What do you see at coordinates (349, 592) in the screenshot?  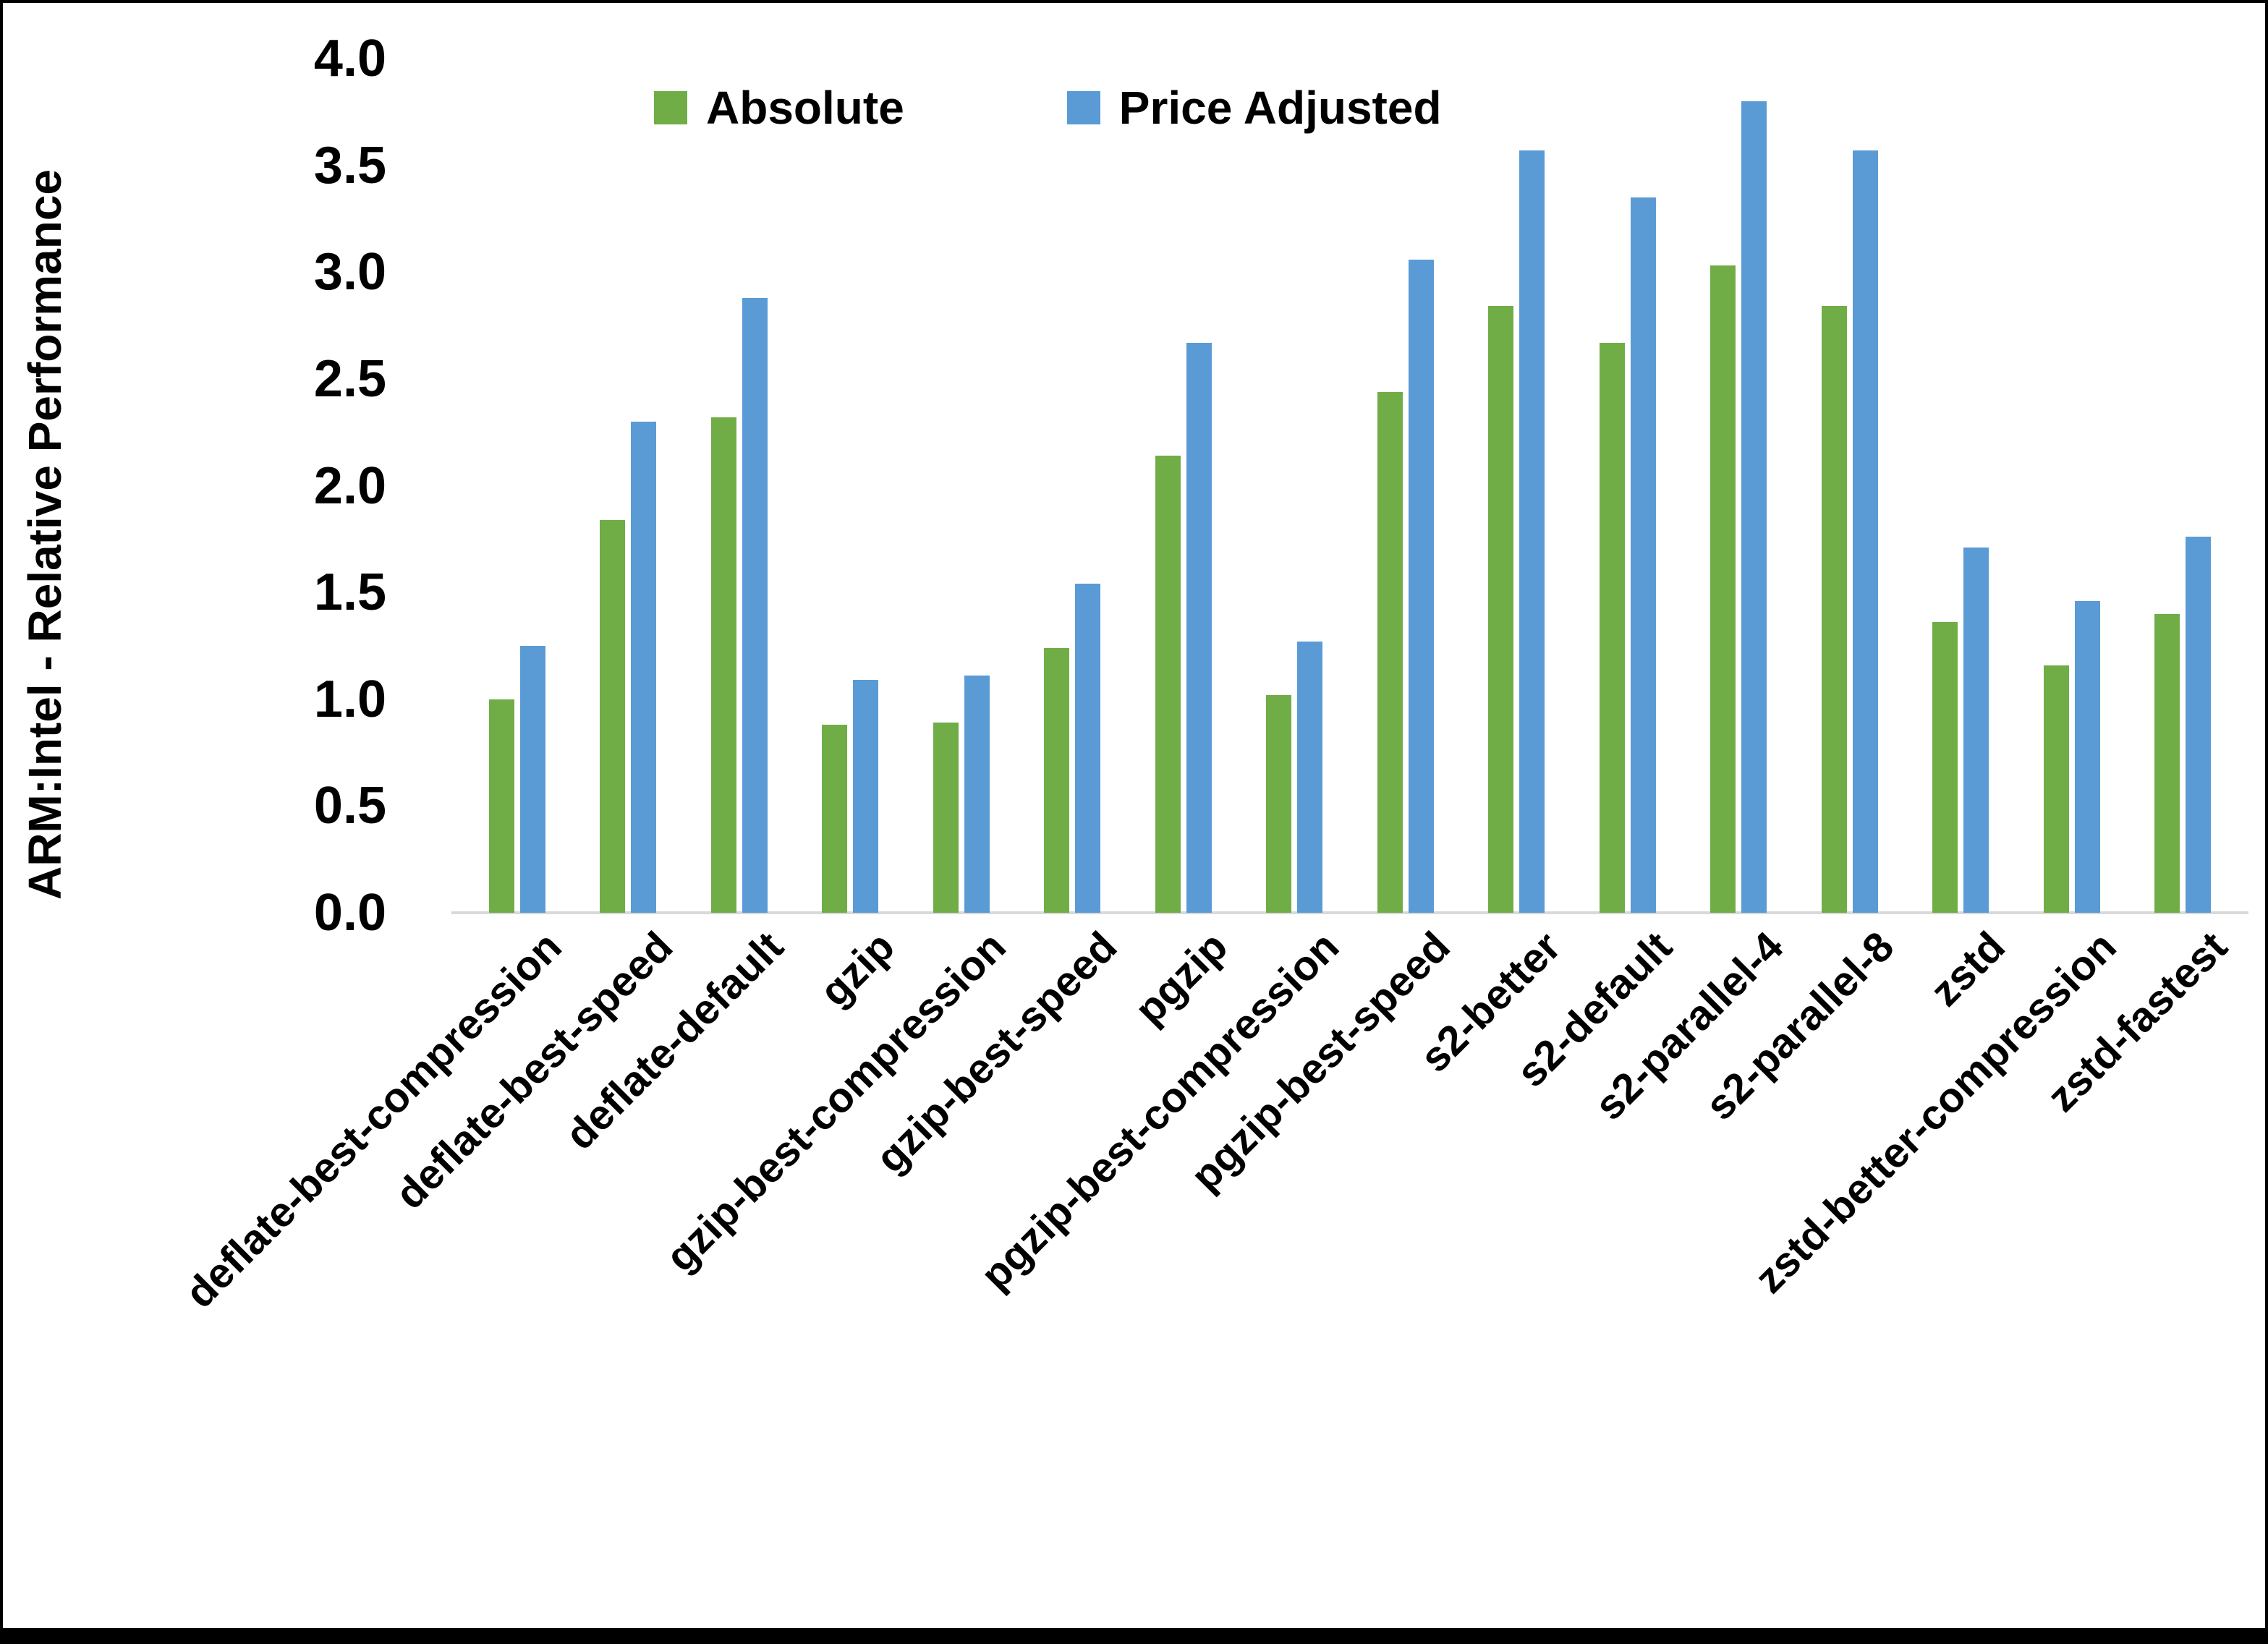 I see `y-axis-tick-label: 1.5` at bounding box center [349, 592].